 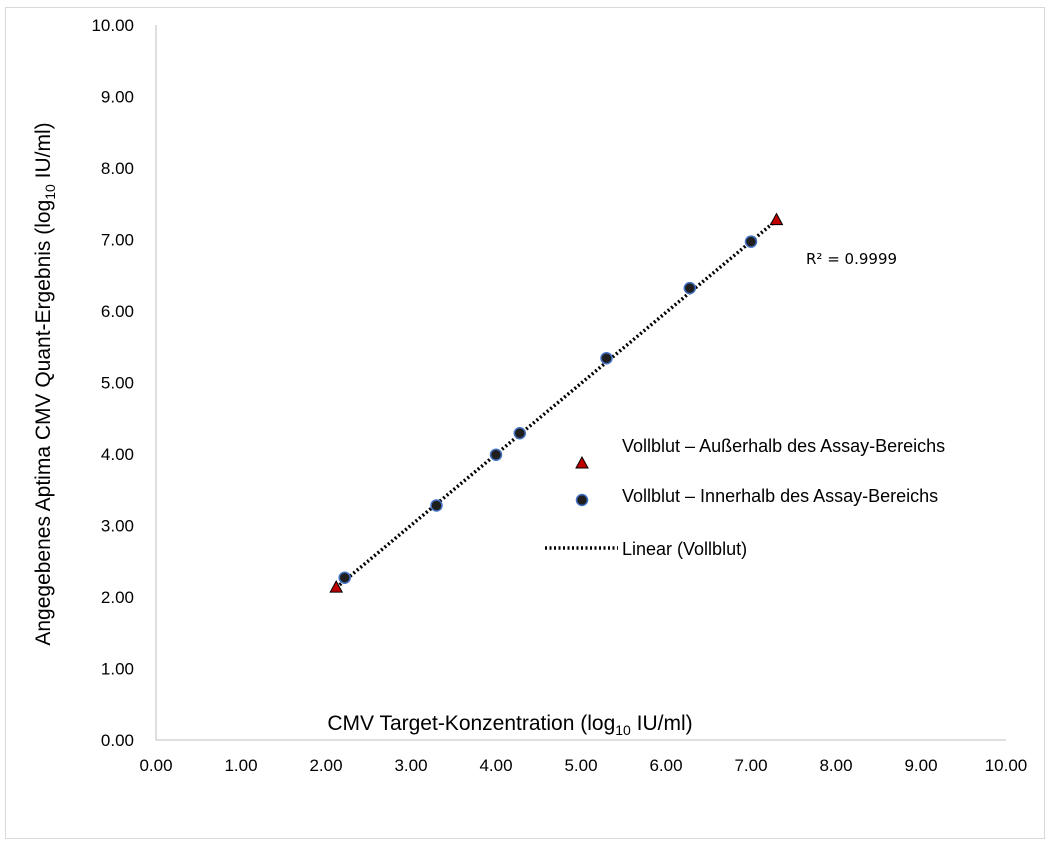 I want to click on y-tick-label: 9.00, so click(x=117, y=97).